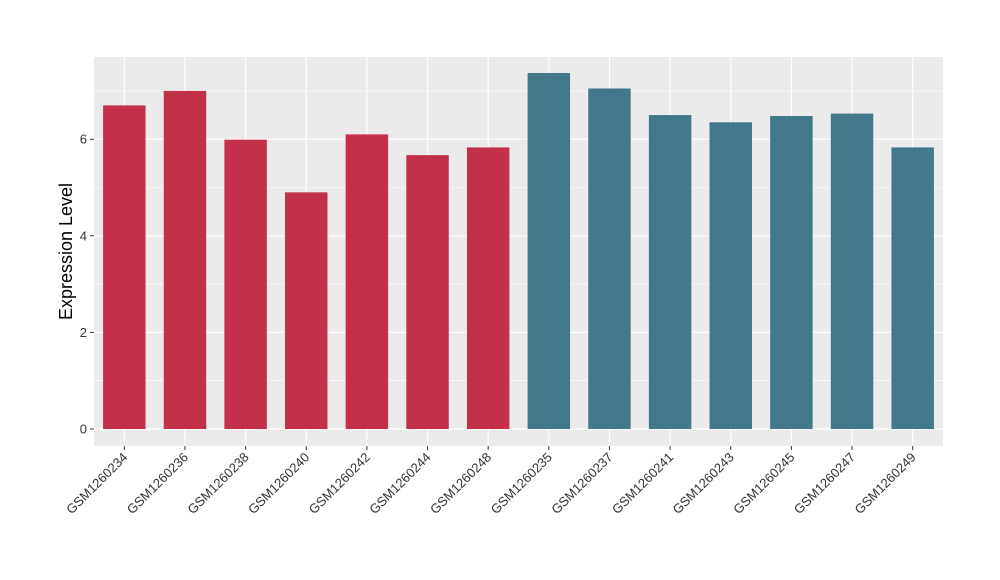  Describe the element at coordinates (83, 332) in the screenshot. I see `y-tick-label: 2` at that location.